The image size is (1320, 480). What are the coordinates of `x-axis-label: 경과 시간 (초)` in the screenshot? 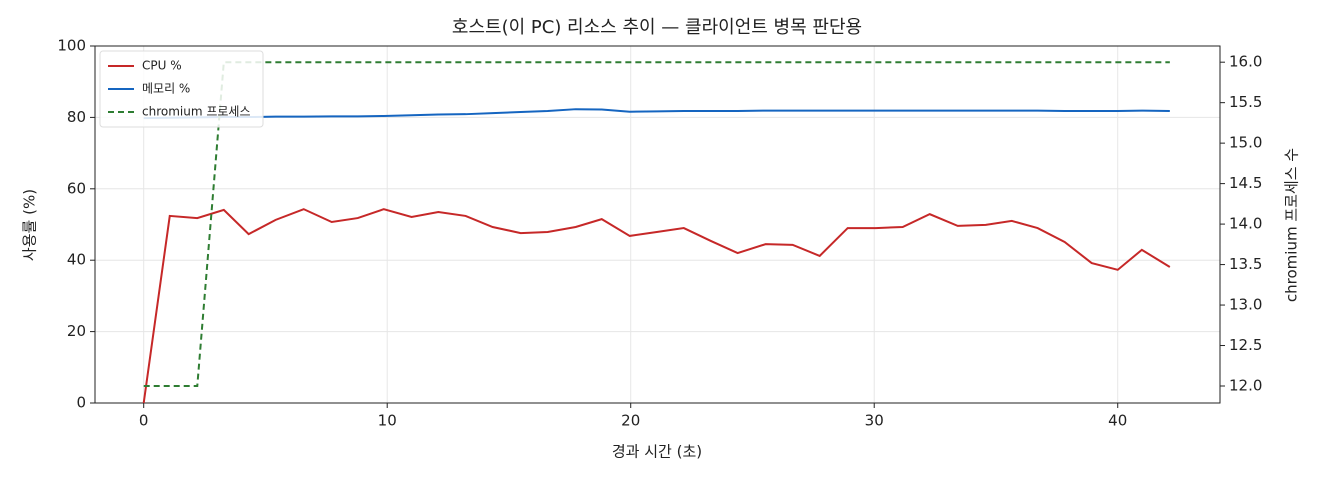 It's located at (657, 452).